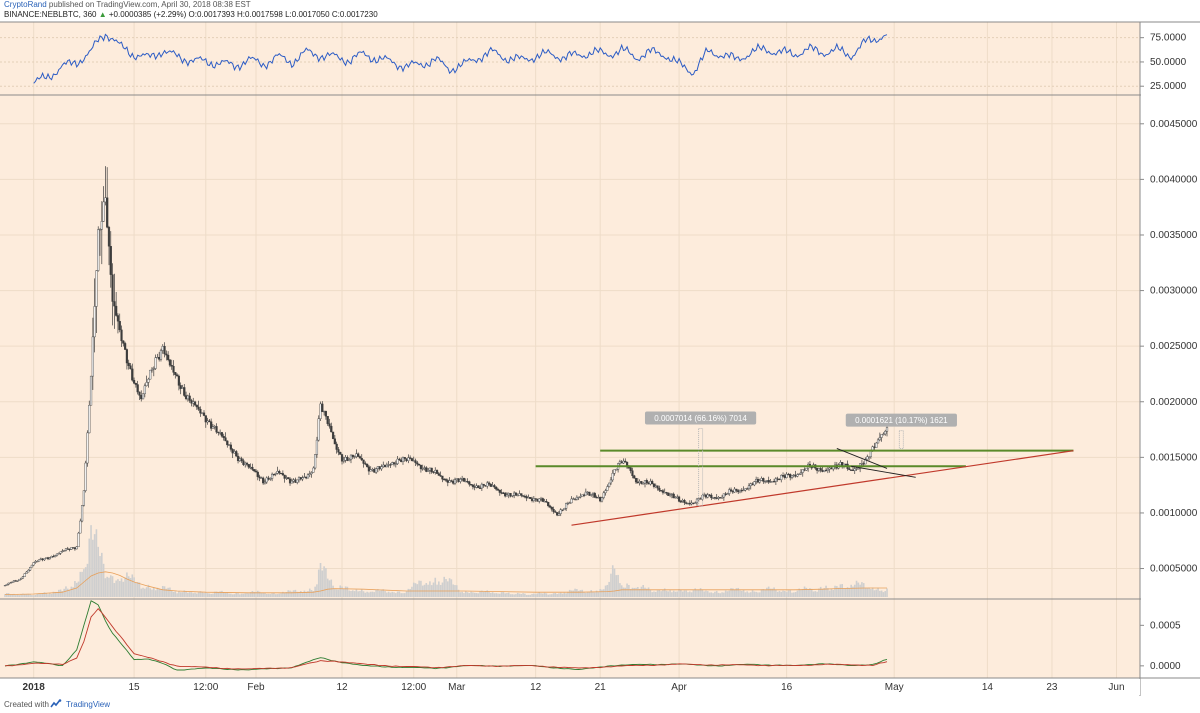 The width and height of the screenshot is (1200, 713). Describe the element at coordinates (822, 488) in the screenshot. I see `support-trendline` at that location.